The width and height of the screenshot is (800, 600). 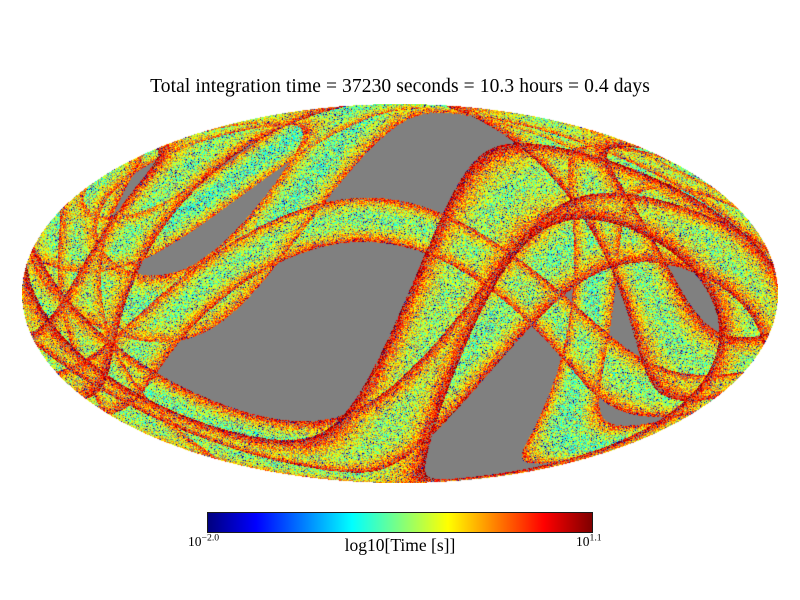 I want to click on colorbar-max-tick-label: 101.1, so click(x=589, y=541).